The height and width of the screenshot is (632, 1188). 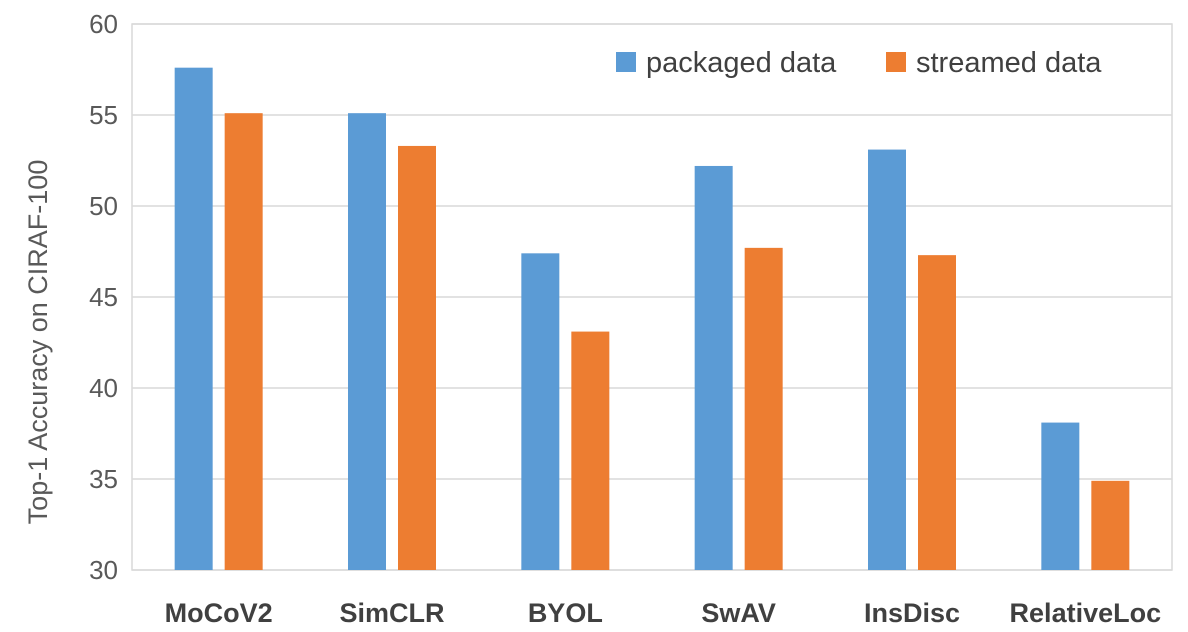 I want to click on legend-label: packaged data, so click(x=741, y=63).